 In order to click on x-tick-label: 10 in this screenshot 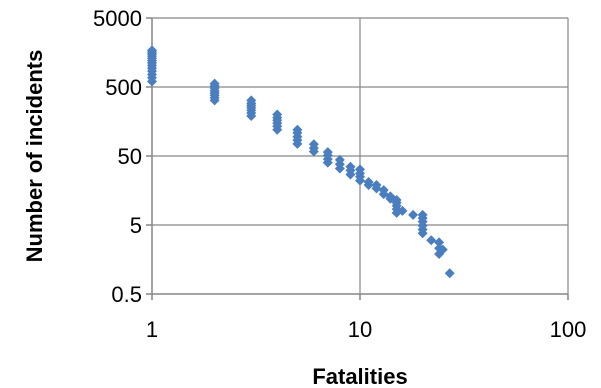, I will do `click(360, 329)`.